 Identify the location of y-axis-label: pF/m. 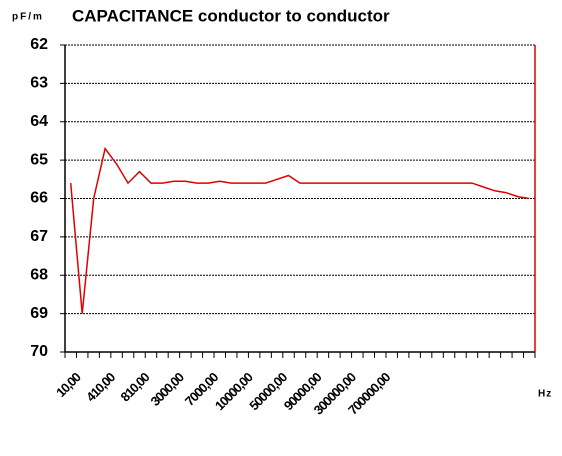
(28, 17).